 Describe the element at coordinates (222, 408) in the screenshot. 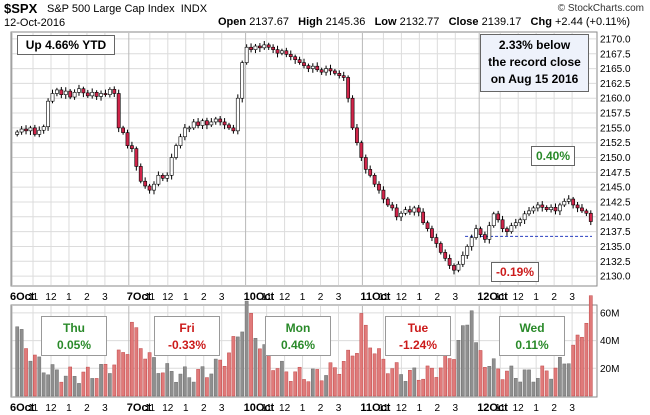

I see `vol-x-label-11: 3` at that location.